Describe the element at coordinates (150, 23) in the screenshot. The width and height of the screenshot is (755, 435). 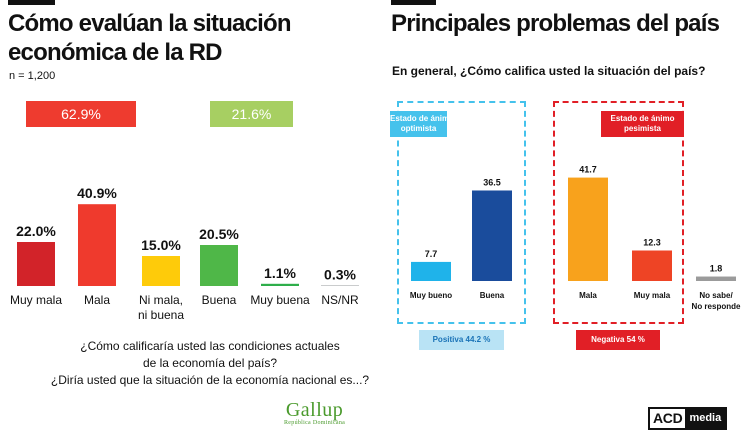
I see `left-title-line1: Cómo evalúan la situación` at that location.